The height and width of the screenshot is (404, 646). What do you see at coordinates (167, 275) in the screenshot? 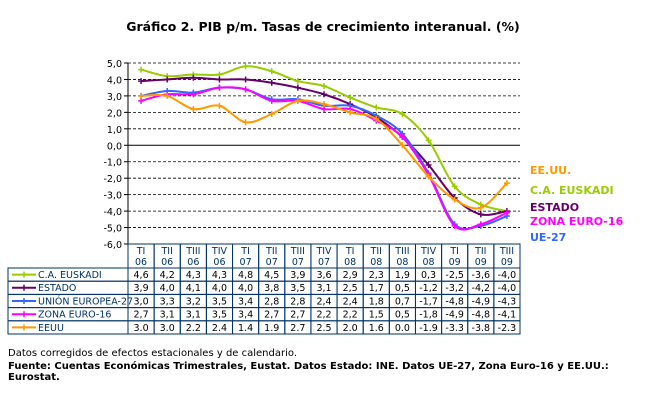
I see `table-value: 4,2` at bounding box center [167, 275].